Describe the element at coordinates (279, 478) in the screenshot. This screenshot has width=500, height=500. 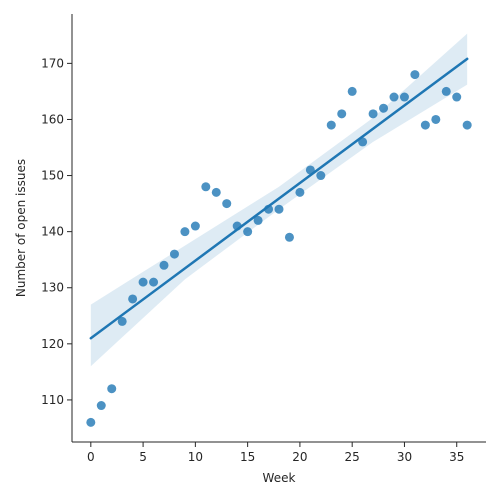
I see `x-axis-label: Week` at that location.